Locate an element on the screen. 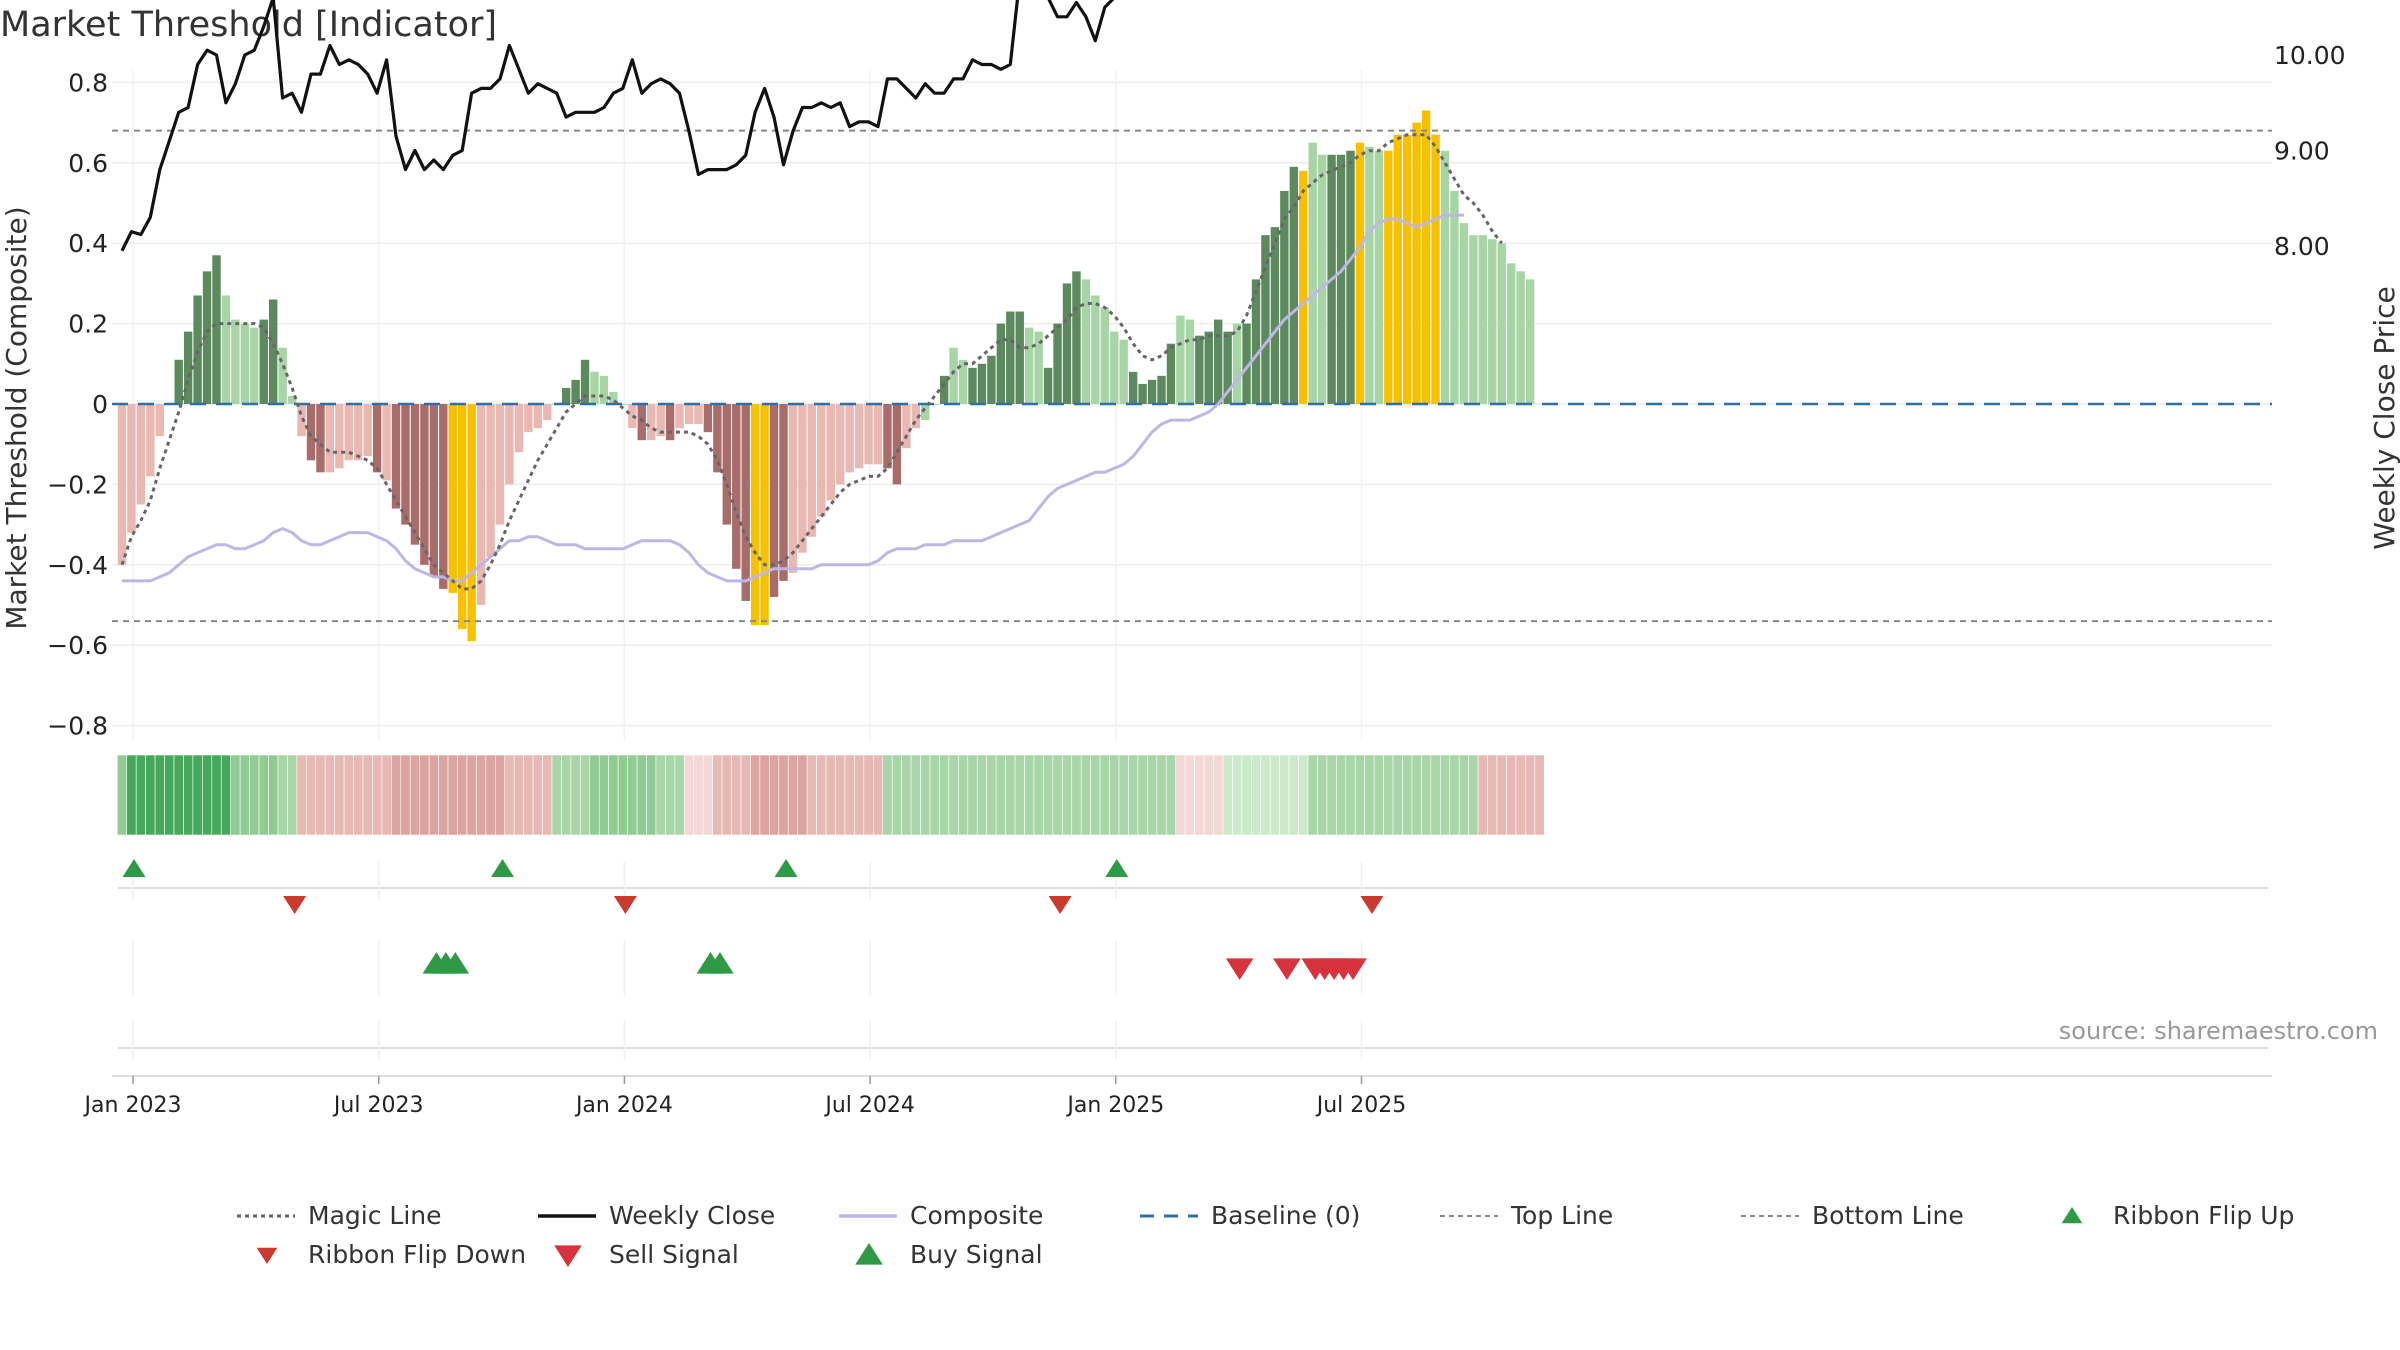  weekly-close-line is located at coordinates (617, 126).